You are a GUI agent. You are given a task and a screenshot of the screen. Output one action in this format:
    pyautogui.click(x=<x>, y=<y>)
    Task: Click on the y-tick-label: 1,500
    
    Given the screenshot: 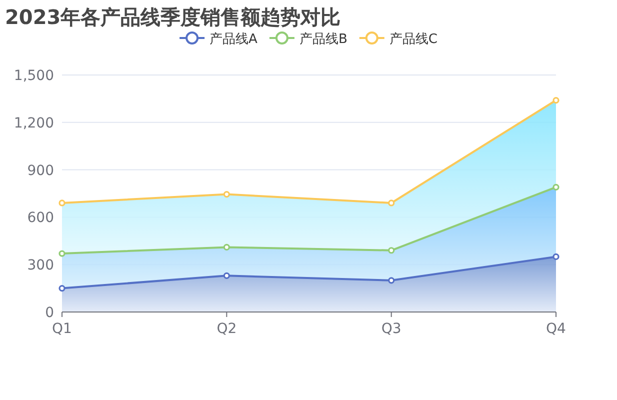 What is the action you would take?
    pyautogui.click(x=34, y=76)
    